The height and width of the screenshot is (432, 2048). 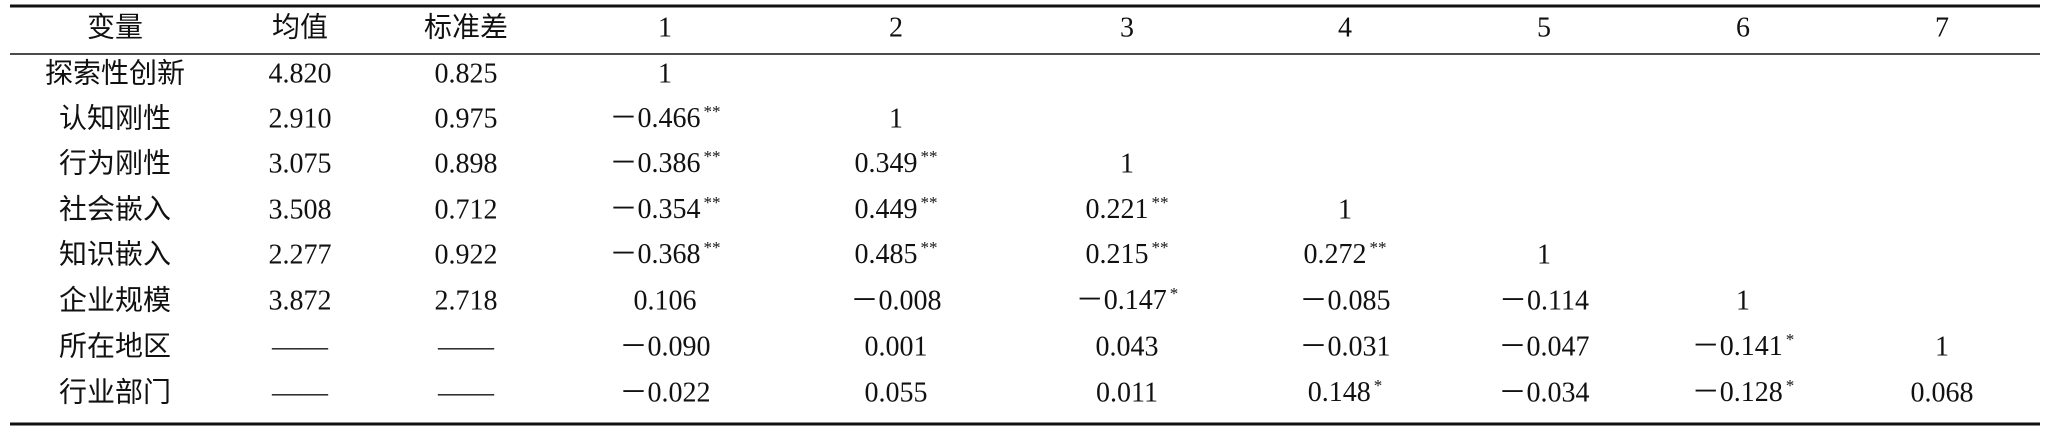 What do you see at coordinates (1127, 346) in the screenshot?
I see `cell: 0.043` at bounding box center [1127, 346].